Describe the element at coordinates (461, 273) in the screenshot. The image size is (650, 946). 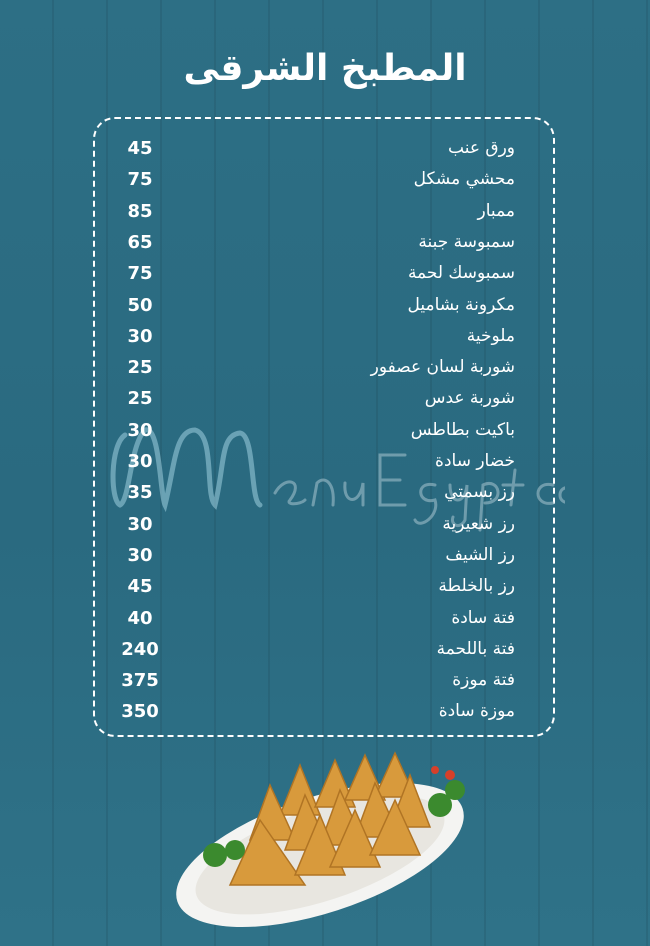
I see `item-name: سمبوسك لحمة` at that location.